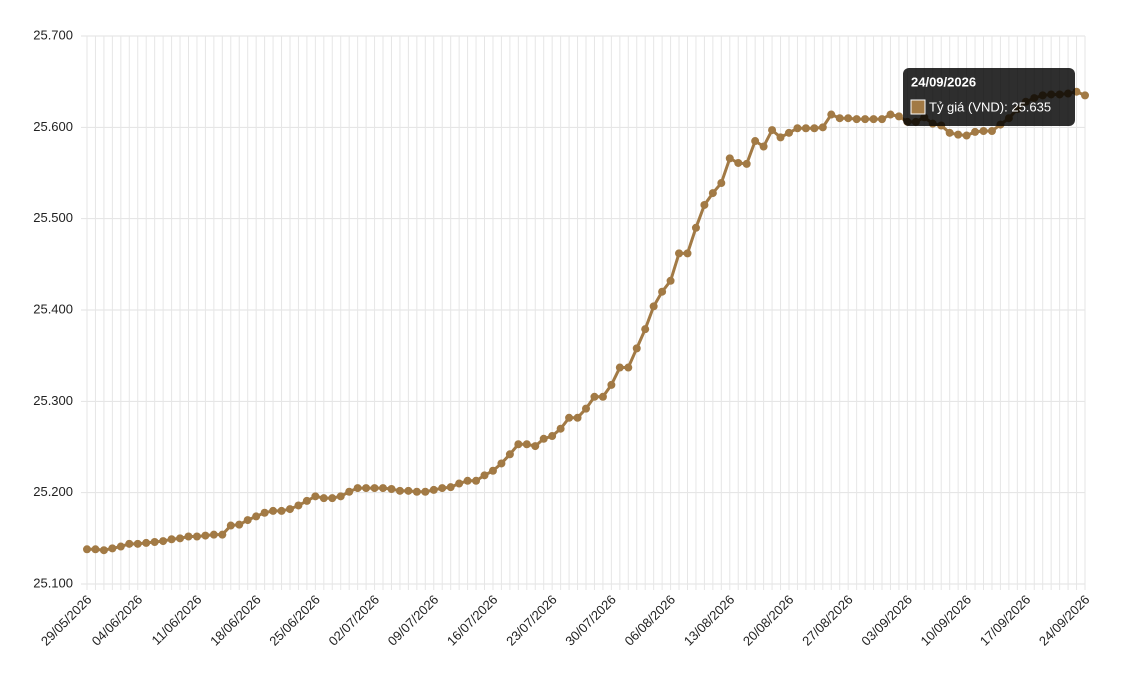  What do you see at coordinates (827, 620) in the screenshot?
I see `x-tick-label: 27/08/2026` at bounding box center [827, 620].